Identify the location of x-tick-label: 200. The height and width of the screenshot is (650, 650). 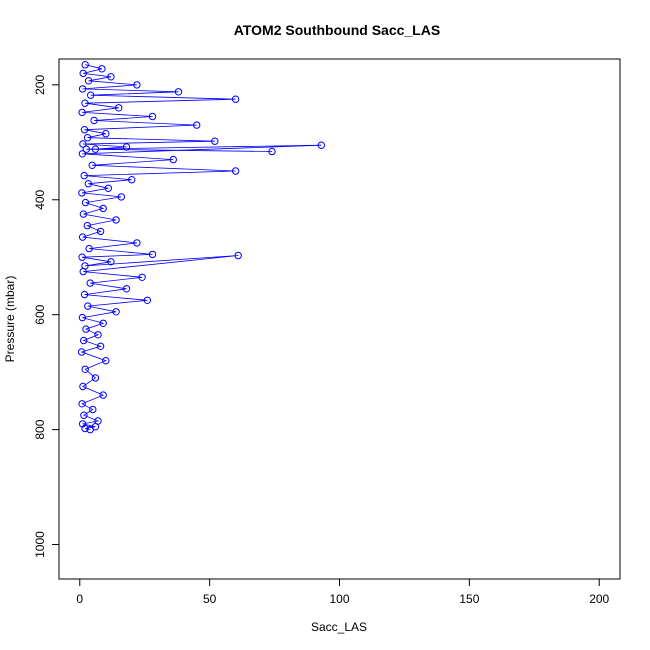
(599, 599).